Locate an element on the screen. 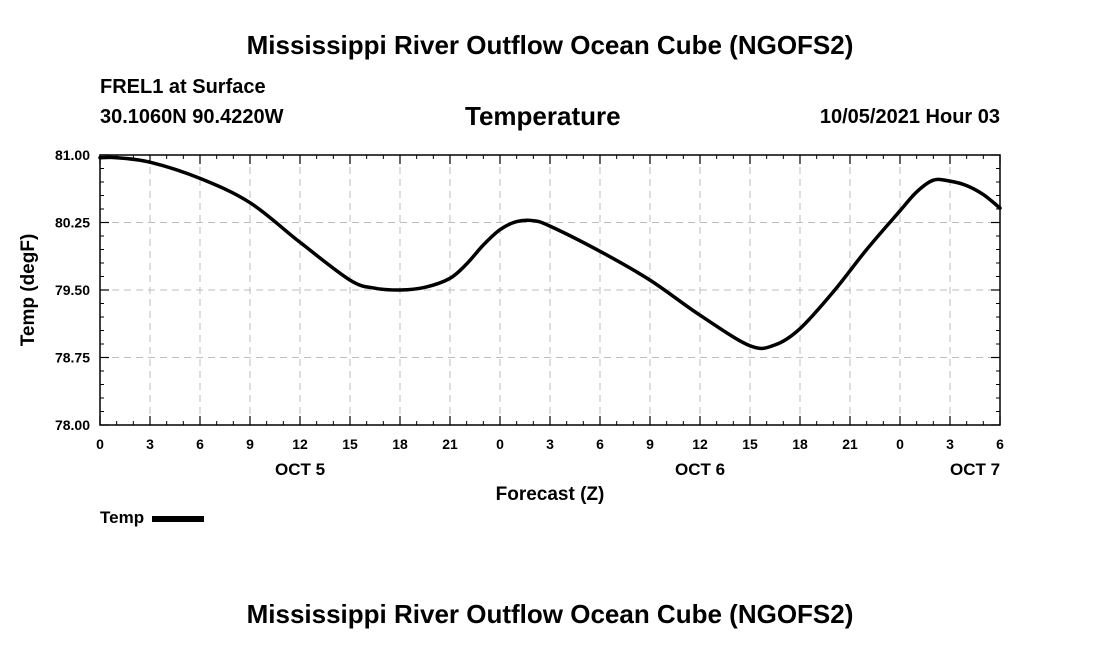 The image size is (1100, 650). y-tick-label: 78.00 is located at coordinates (72, 425).